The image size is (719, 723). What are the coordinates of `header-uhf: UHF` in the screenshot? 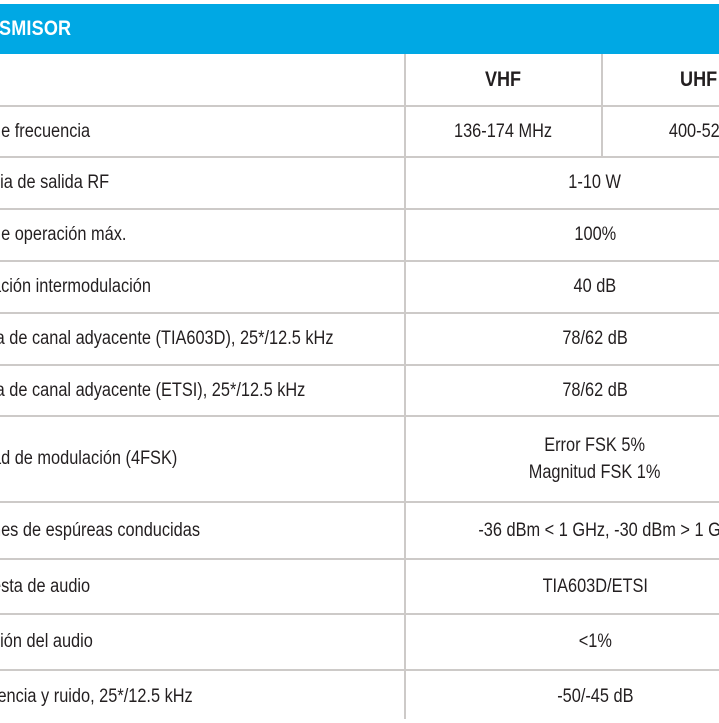 It's located at (699, 79).